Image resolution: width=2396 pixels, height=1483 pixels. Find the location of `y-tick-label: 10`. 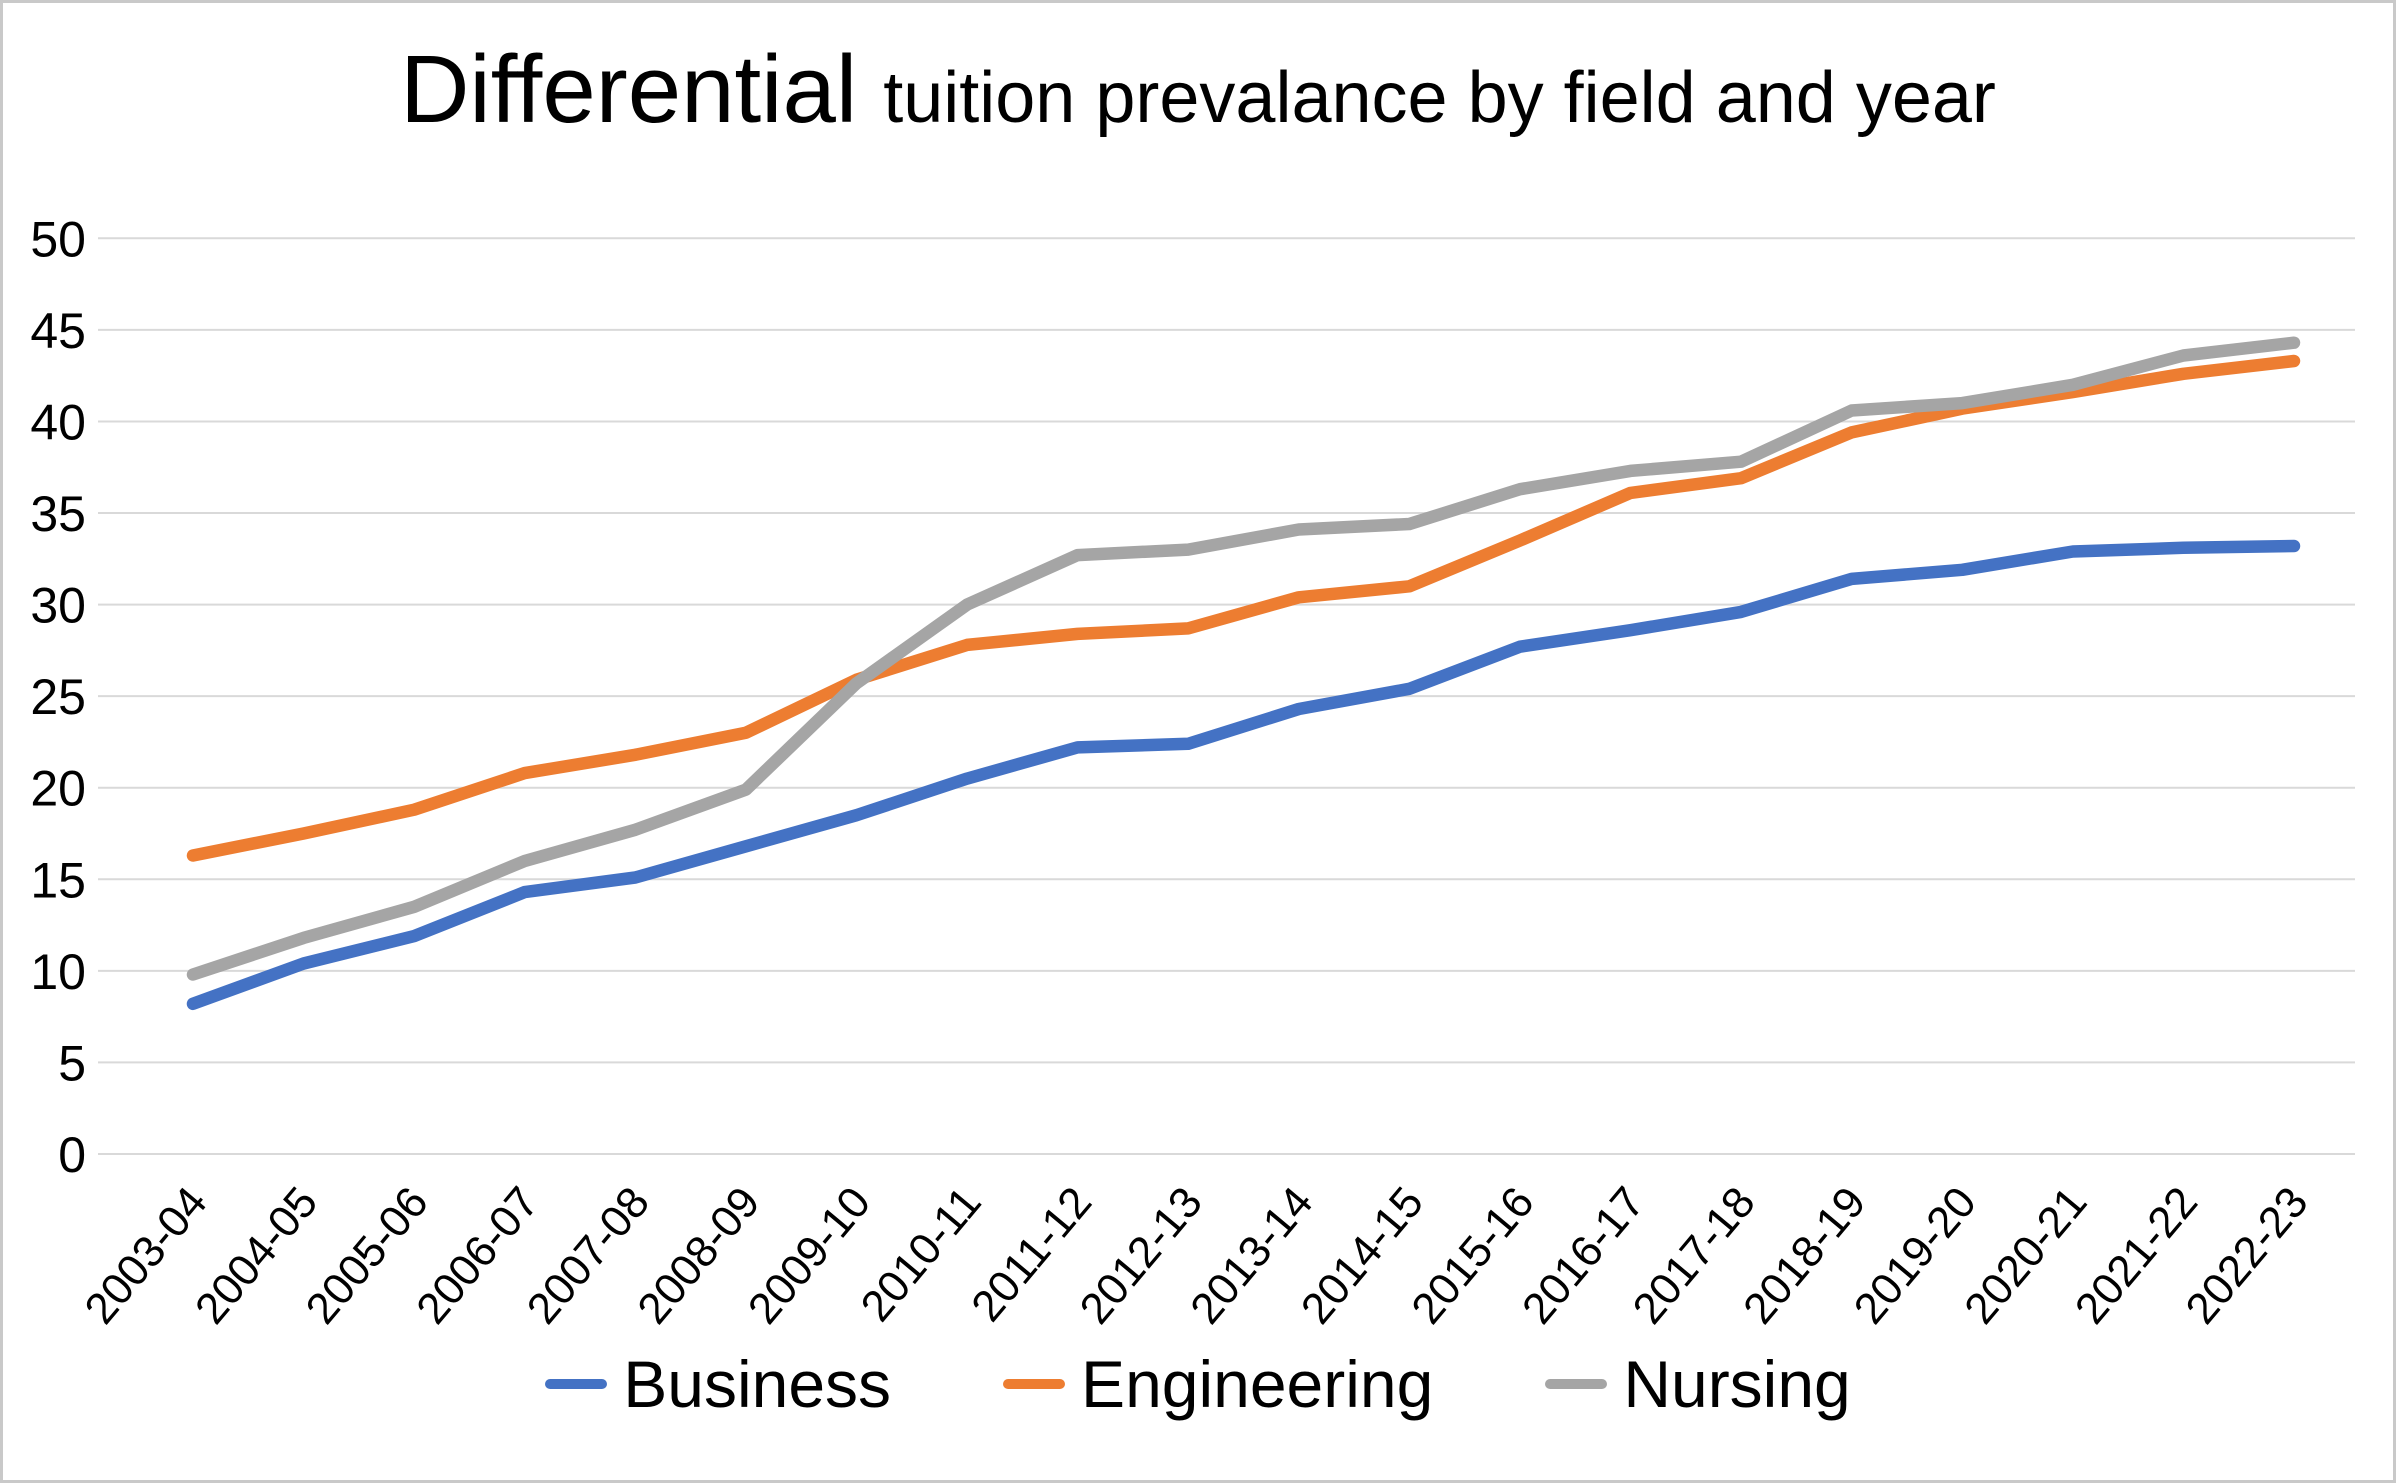

y-tick-label: 10 is located at coordinates (58, 972).